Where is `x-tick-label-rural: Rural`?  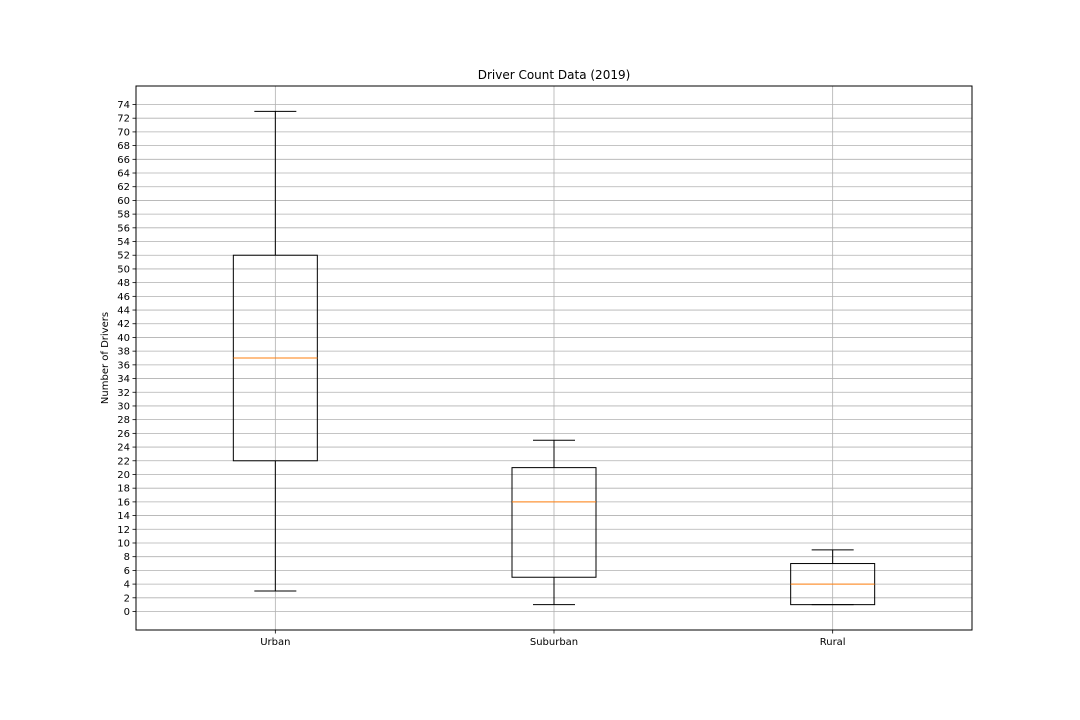
x-tick-label-rural: Rural is located at coordinates (833, 642).